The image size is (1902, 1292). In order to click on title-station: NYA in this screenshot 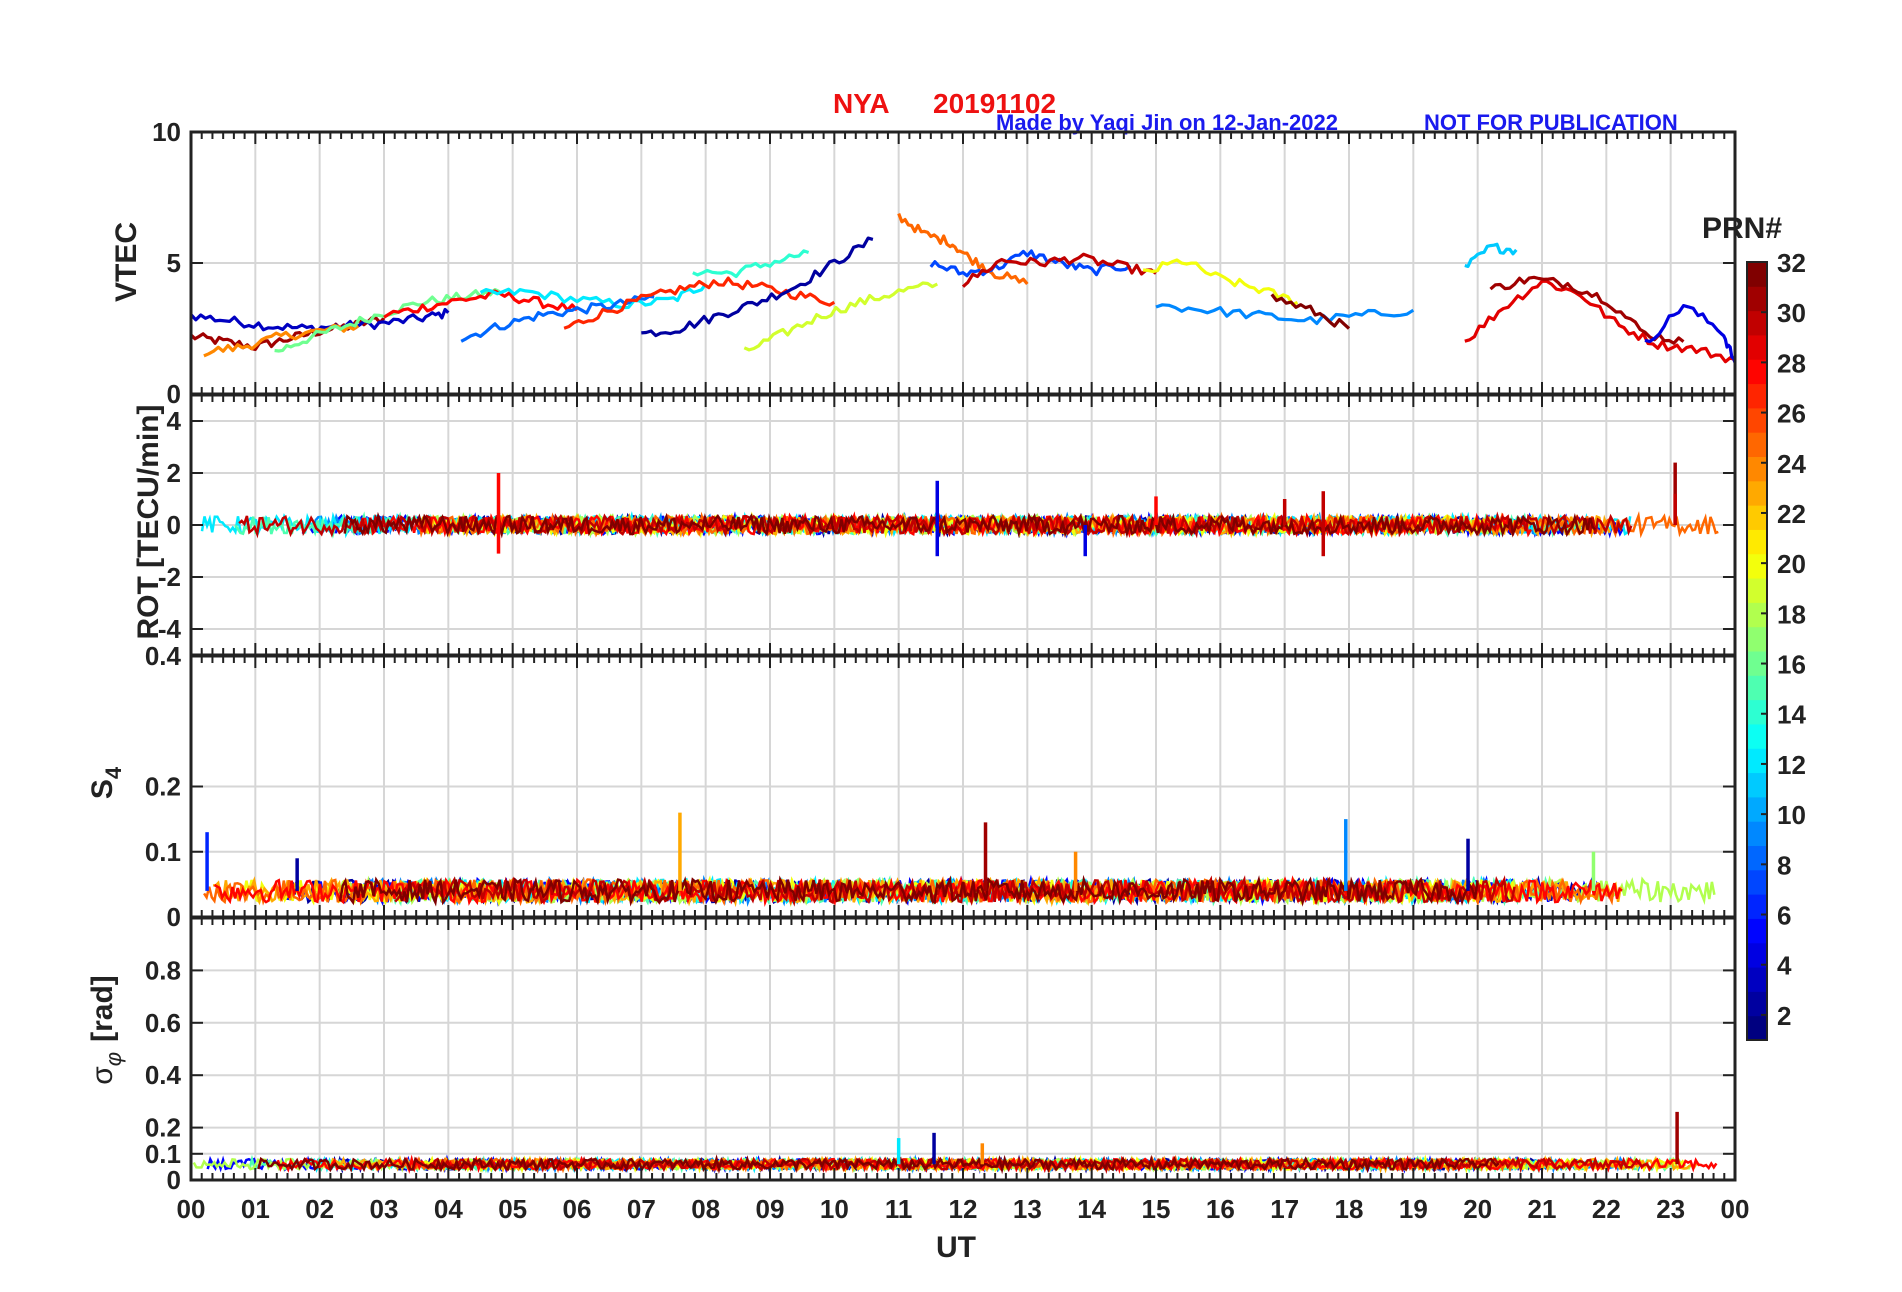, I will do `click(861, 103)`.